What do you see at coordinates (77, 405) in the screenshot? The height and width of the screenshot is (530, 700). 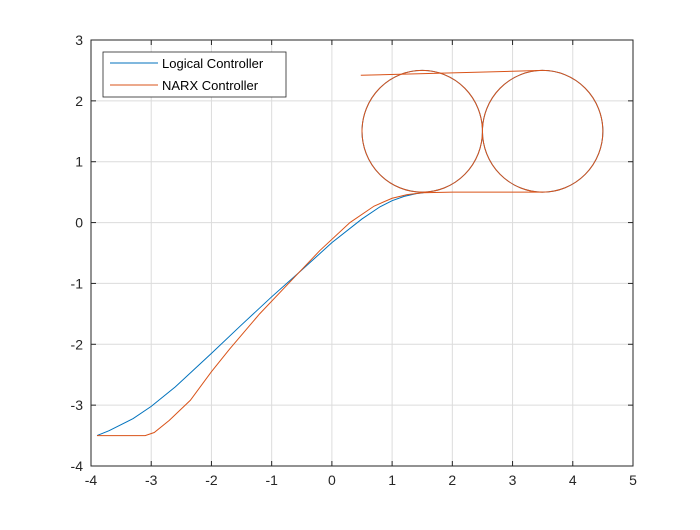 I see `y-tick-label: -3` at bounding box center [77, 405].